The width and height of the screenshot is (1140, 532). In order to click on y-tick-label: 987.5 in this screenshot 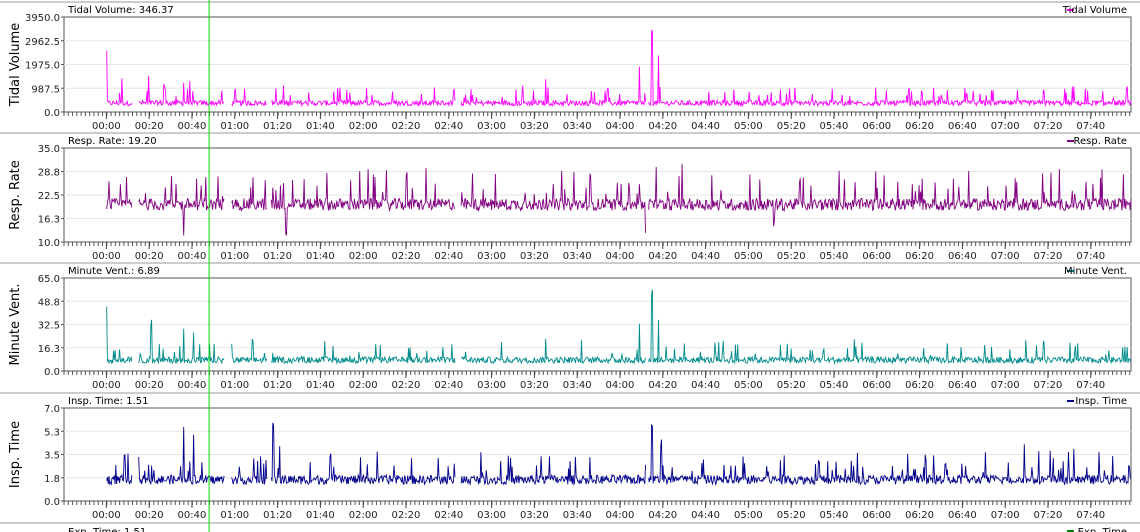, I will do `click(45, 89)`.